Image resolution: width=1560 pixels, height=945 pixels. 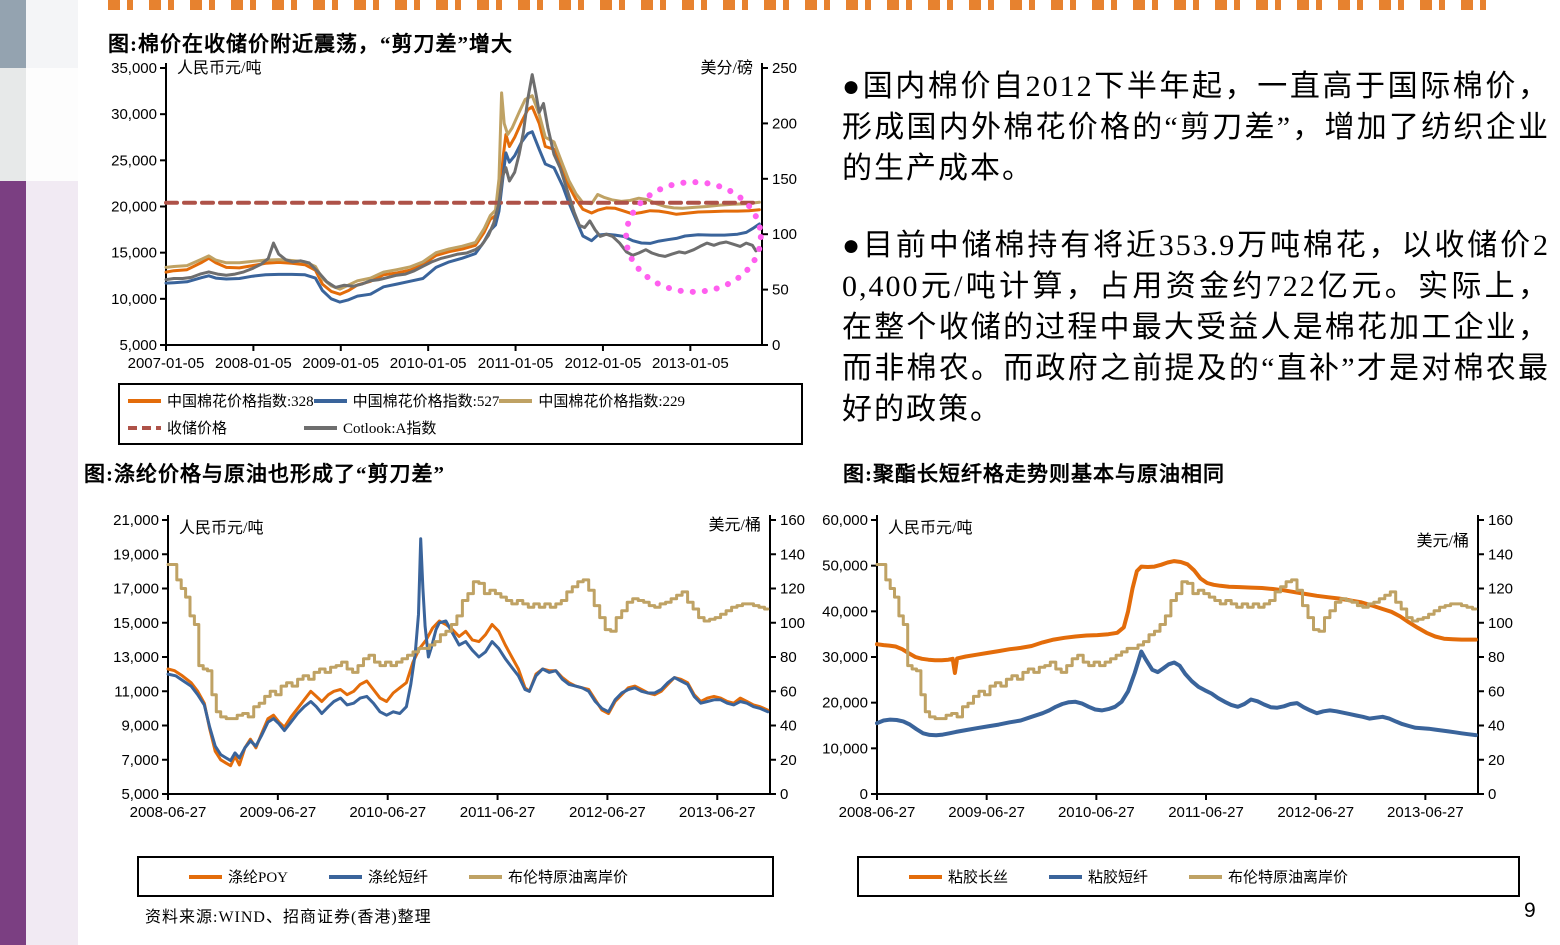 What do you see at coordinates (717, 812) in the screenshot?
I see `x-axis-tick-label: 2013-06-27` at bounding box center [717, 812].